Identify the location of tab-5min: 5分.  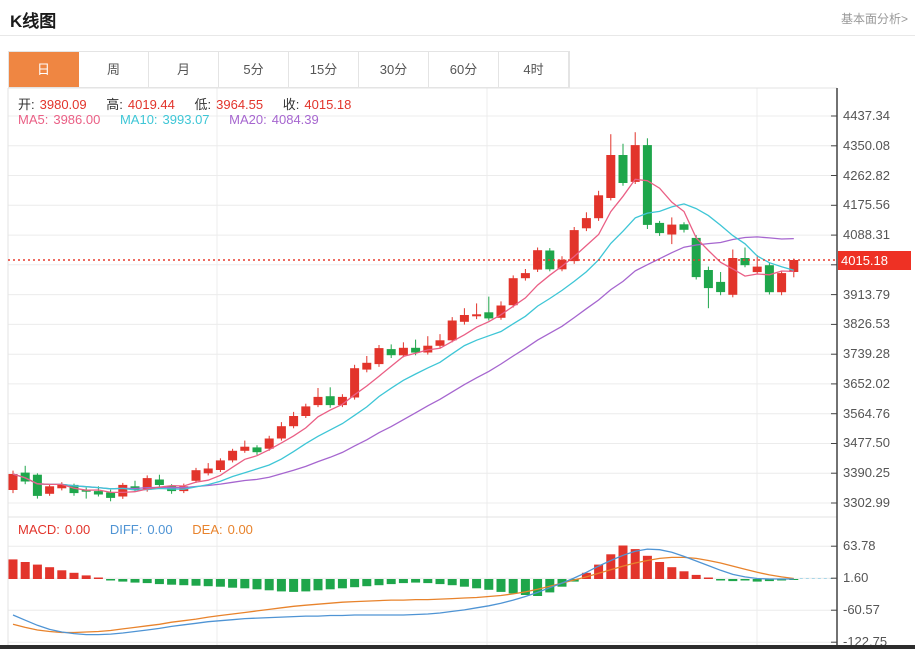
(254, 69).